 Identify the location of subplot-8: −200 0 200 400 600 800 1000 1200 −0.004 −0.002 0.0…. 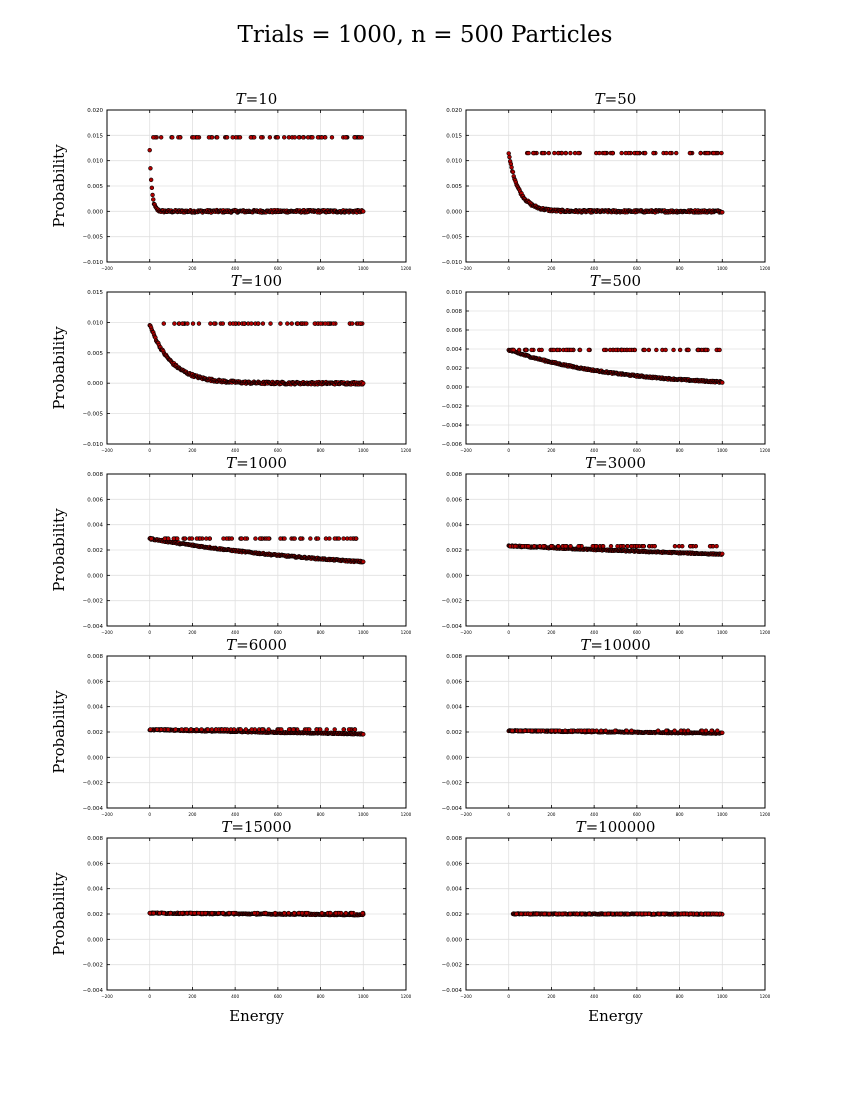
(606, 726).